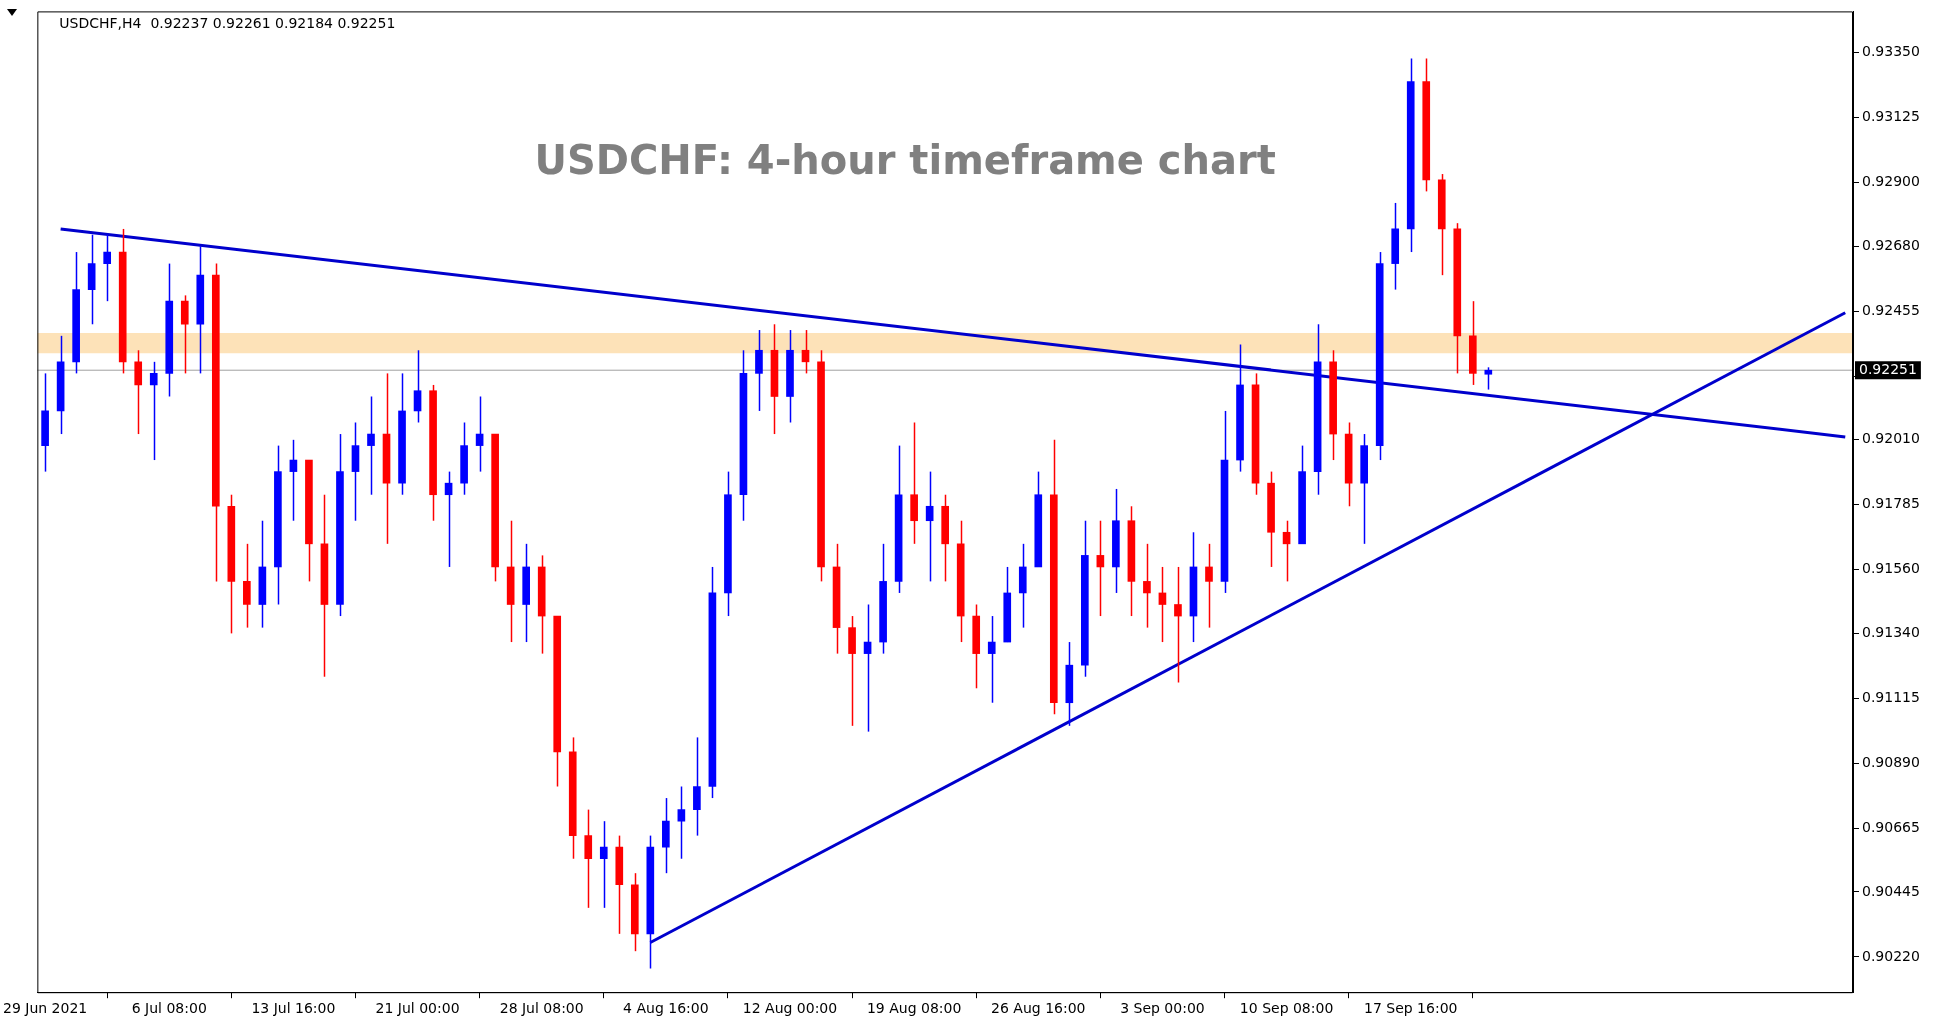 The width and height of the screenshot is (1933, 1023). Describe the element at coordinates (1891, 244) in the screenshot. I see `y-tick-label: 0.92680` at that location.